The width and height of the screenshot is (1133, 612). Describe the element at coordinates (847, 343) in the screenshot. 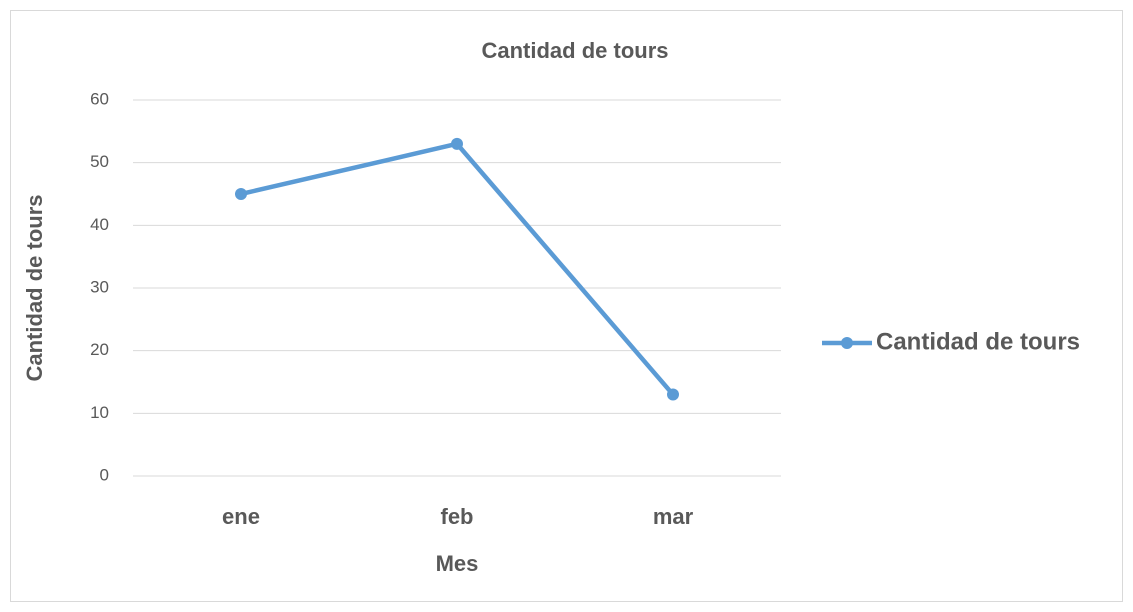

I see `legend-marker` at that location.